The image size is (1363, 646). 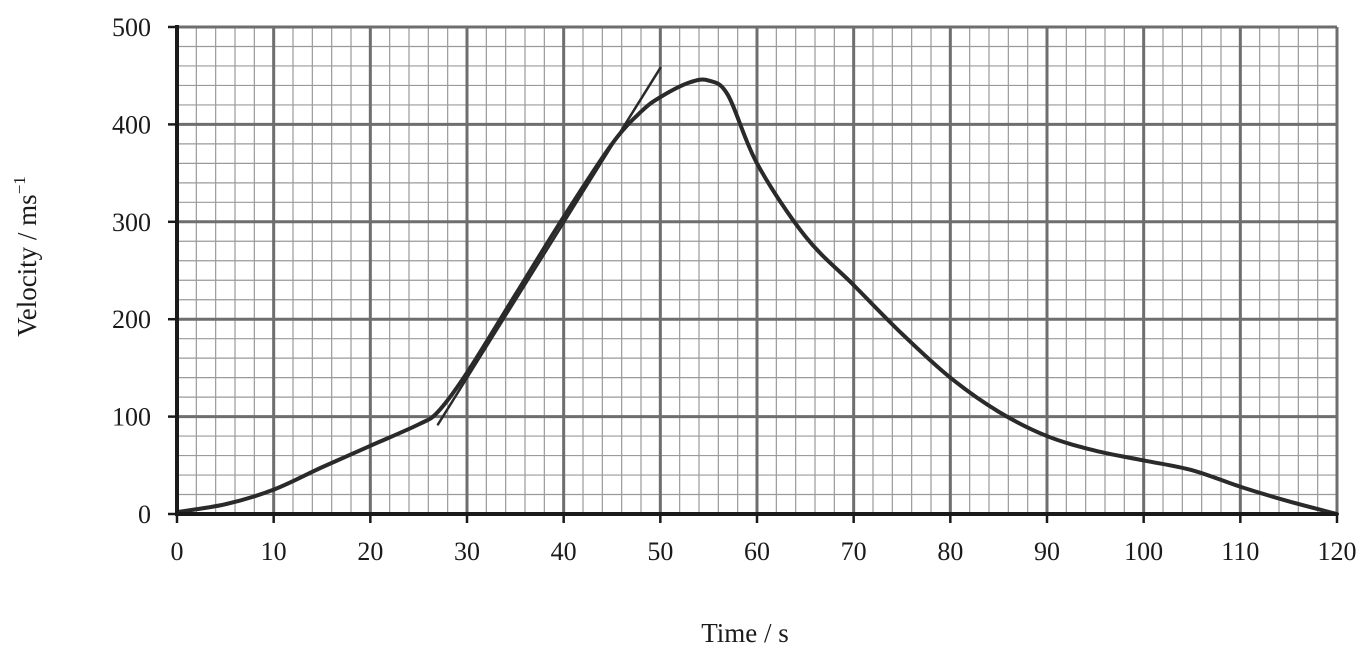 What do you see at coordinates (745, 632) in the screenshot?
I see `x-axis-label: Time / s` at bounding box center [745, 632].